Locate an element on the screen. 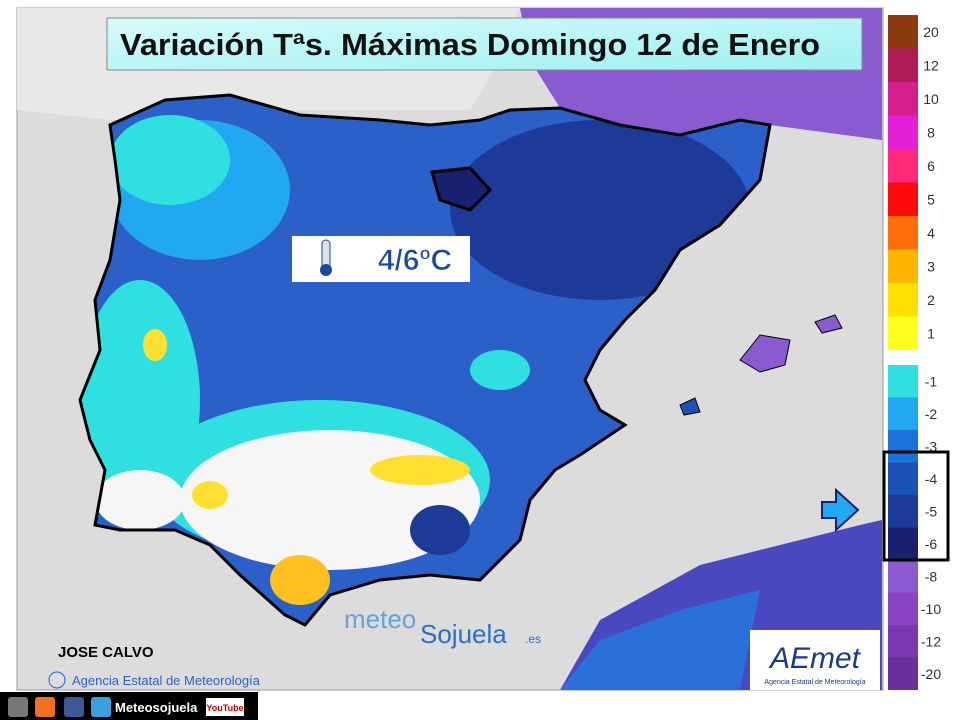 This screenshot has height=720, width=960. highlight-box is located at coordinates (916, 506).